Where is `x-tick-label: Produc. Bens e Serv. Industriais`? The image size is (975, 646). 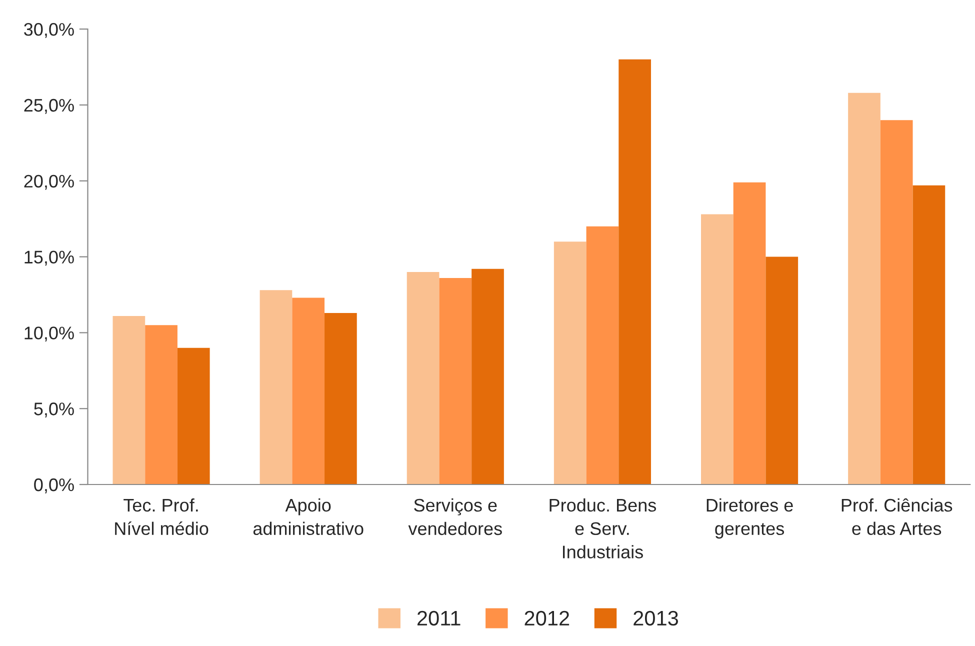
x-tick-label: Produc. Bens e Serv. Industriais is located at coordinates (603, 528).